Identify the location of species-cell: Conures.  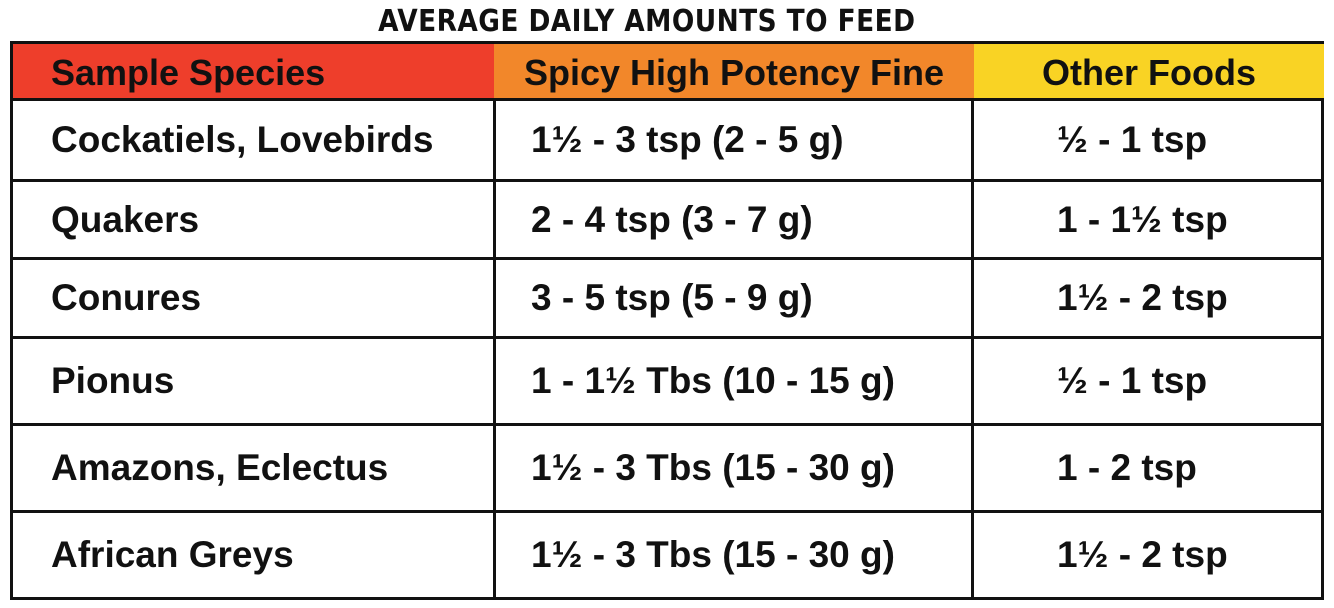
(126, 297).